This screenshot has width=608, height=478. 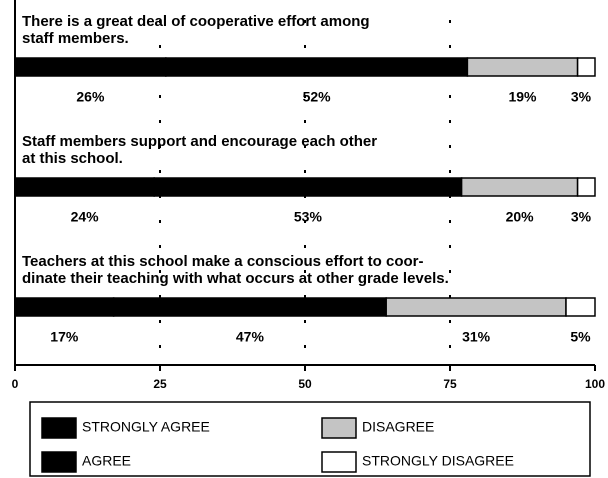 I want to click on value-label: 26%, so click(x=90, y=97).